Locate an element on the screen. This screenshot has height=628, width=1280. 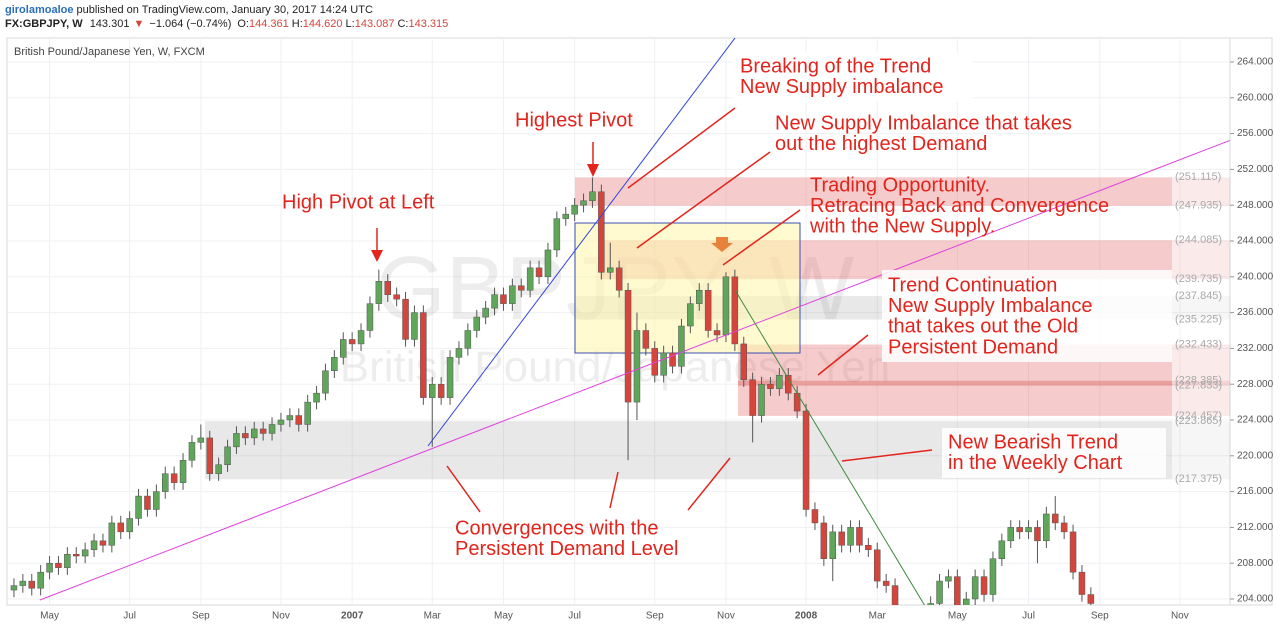
annotation: Trend Continuation is located at coordinates (972, 285).